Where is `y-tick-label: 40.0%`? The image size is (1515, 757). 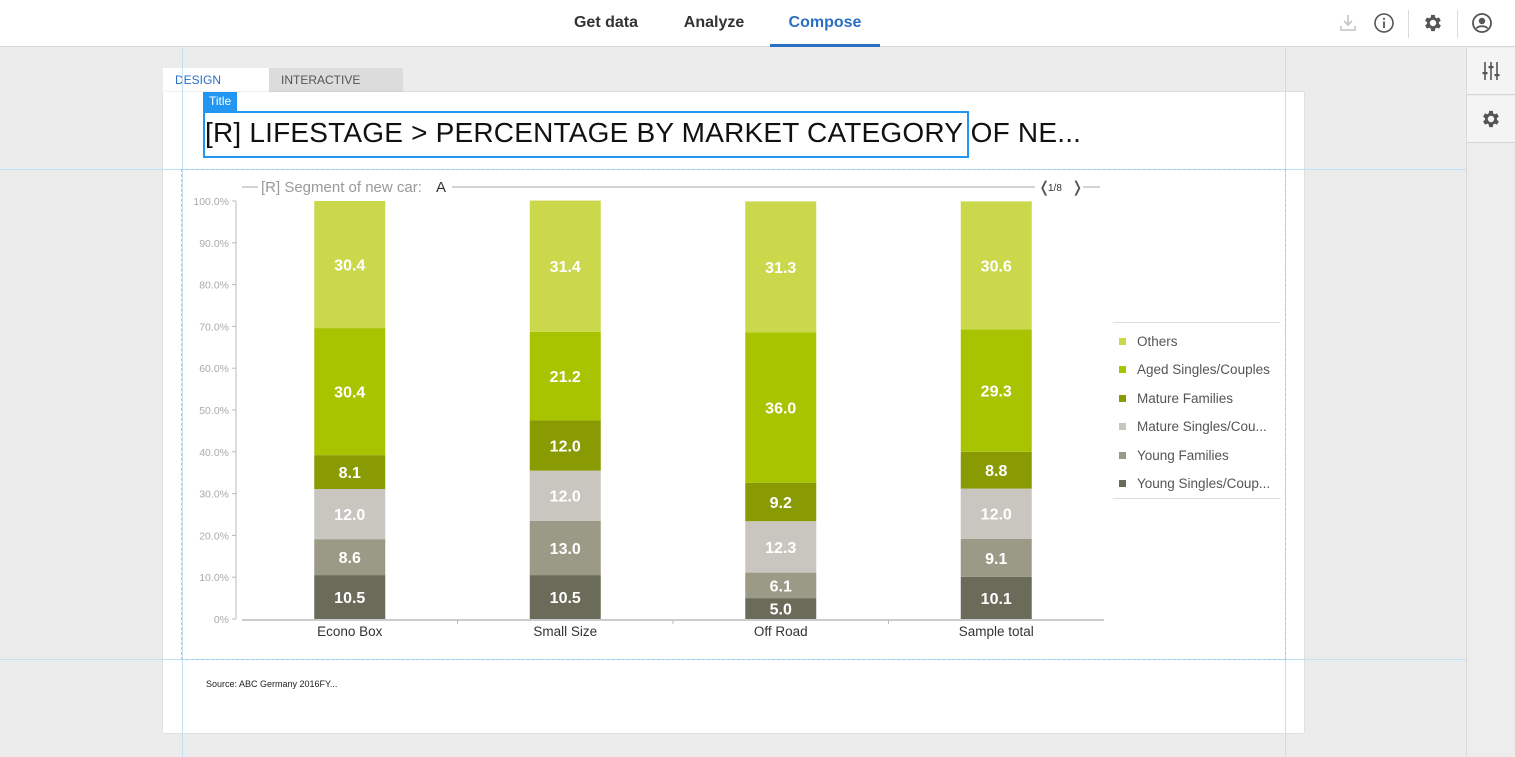 y-tick-label: 40.0% is located at coordinates (214, 453).